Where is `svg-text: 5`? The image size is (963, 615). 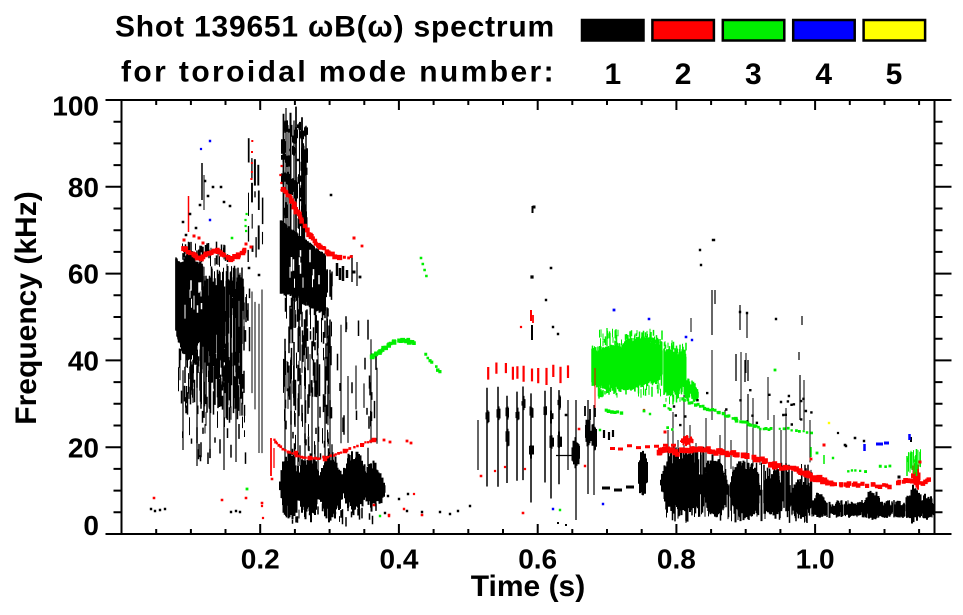 svg-text: 5 is located at coordinates (894, 74).